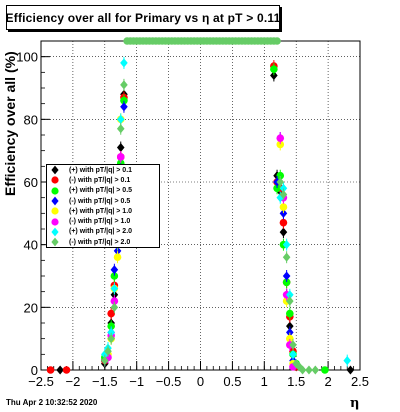 This screenshot has width=400, height=412. What do you see at coordinates (31, 307) in the screenshot?
I see `y-tick-label: 20` at bounding box center [31, 307].